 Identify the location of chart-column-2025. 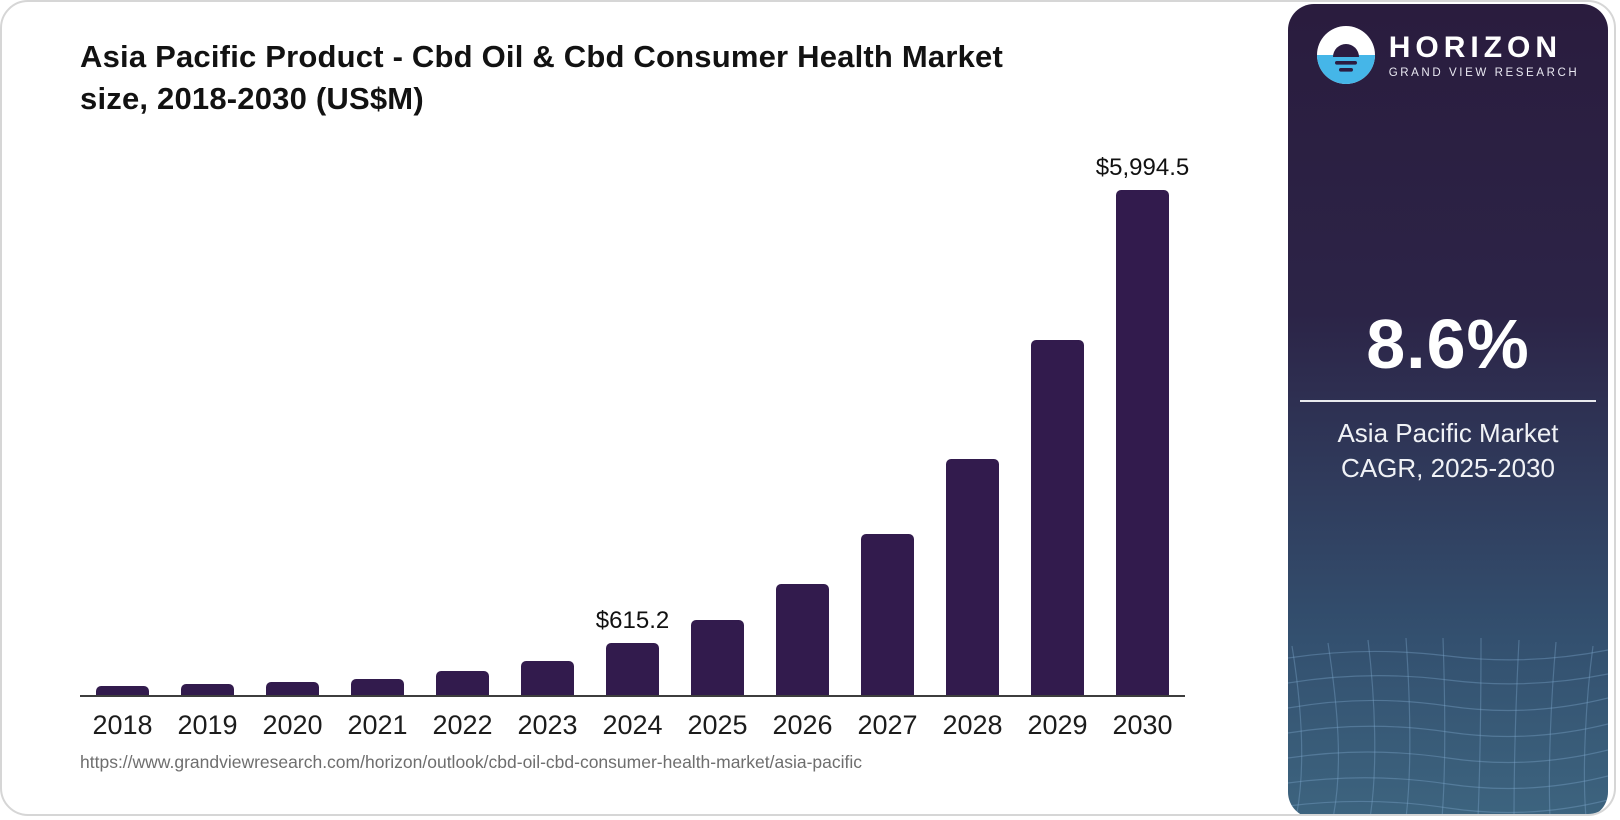
(717, 657).